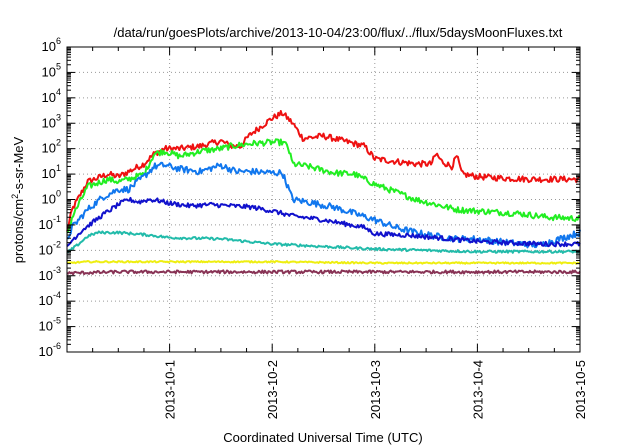  What do you see at coordinates (50, 299) in the screenshot?
I see `y-tick-label: 10⁻⁴` at bounding box center [50, 299].